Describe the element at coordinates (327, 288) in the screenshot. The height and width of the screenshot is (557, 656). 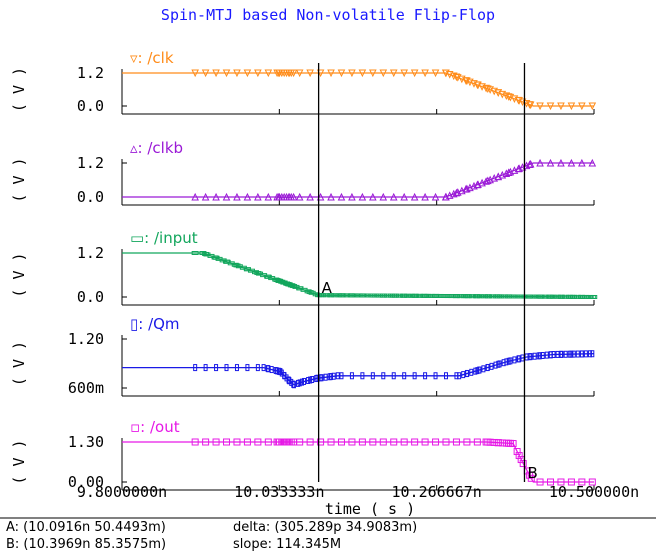
I see `cursor-label: A` at that location.